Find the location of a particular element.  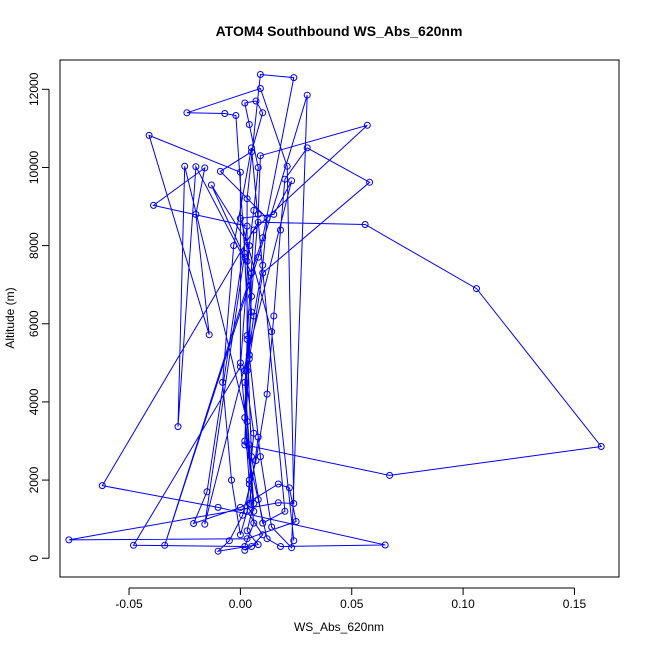

y-axis-label: Altitude (m) is located at coordinates (10, 317).